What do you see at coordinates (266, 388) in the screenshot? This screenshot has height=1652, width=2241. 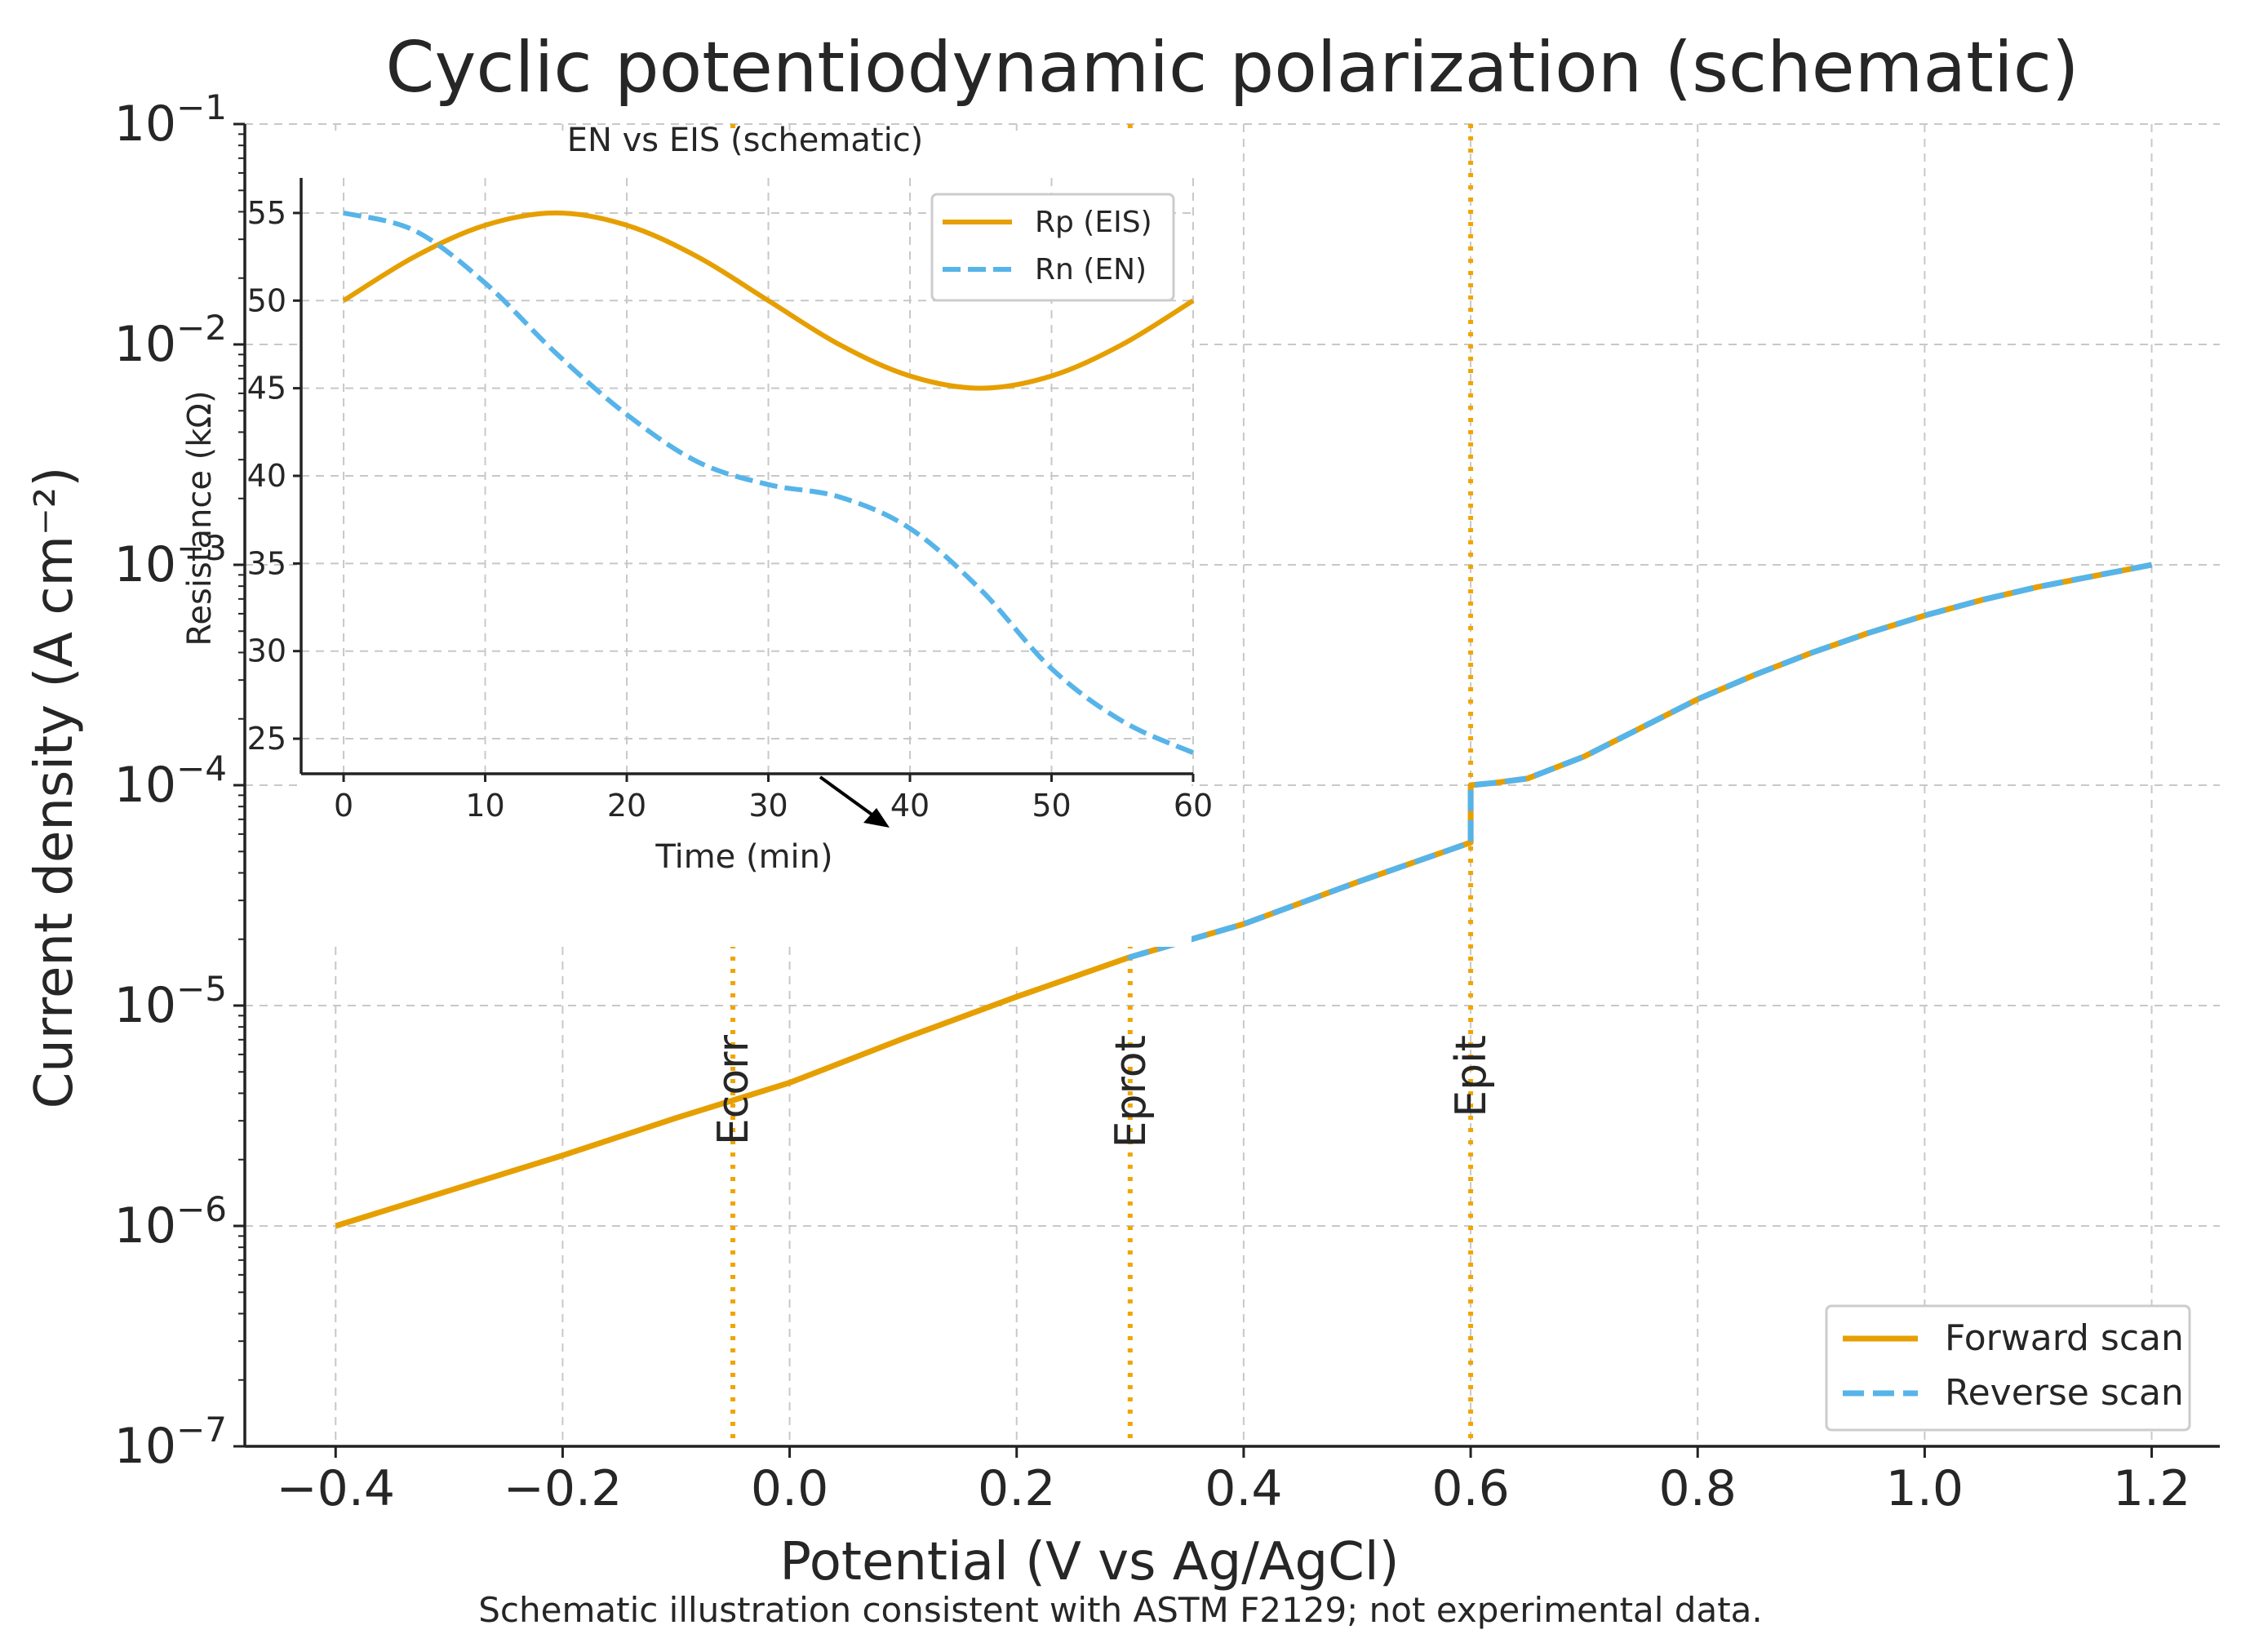 I see `inset-y-tick-label: 45` at bounding box center [266, 388].